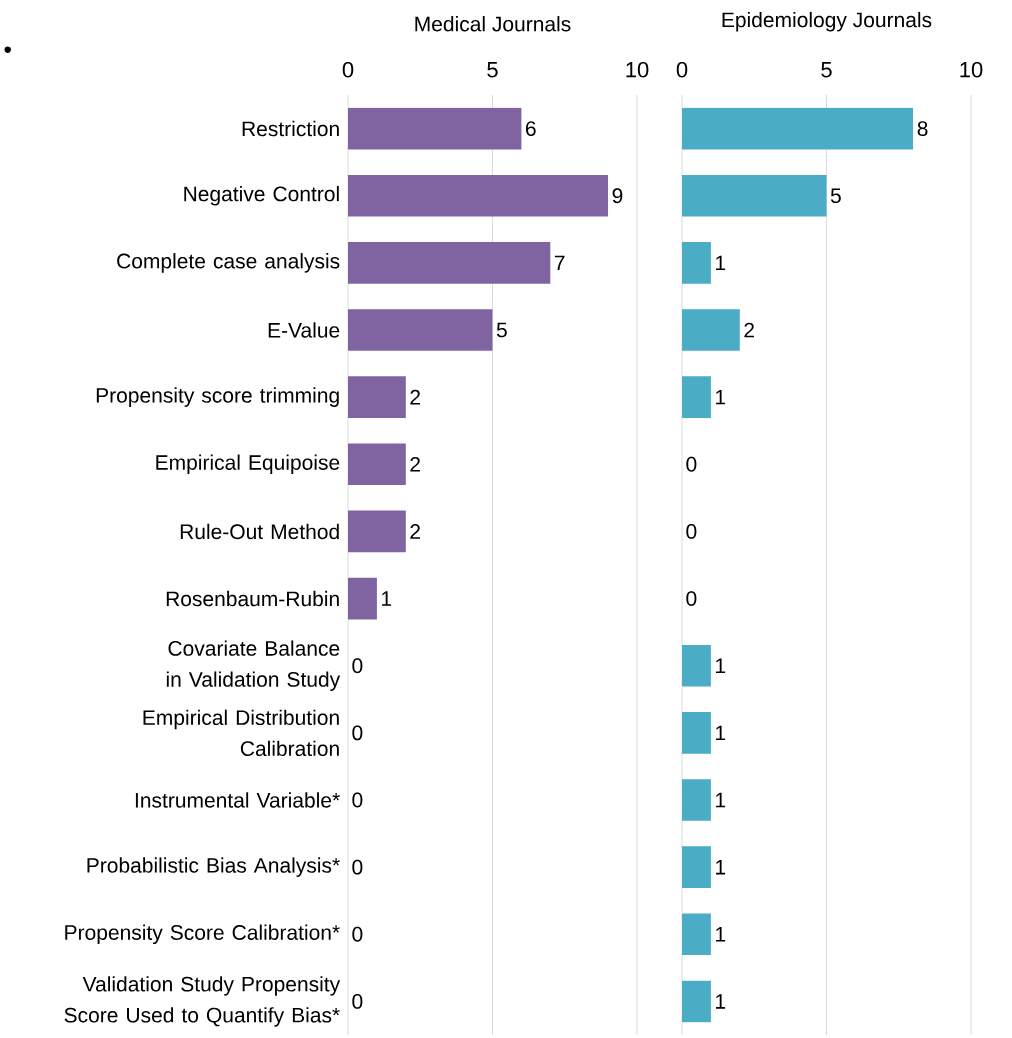  Describe the element at coordinates (202, 934) in the screenshot. I see `y-tick-label: Propensity Score Calibration*` at that location.